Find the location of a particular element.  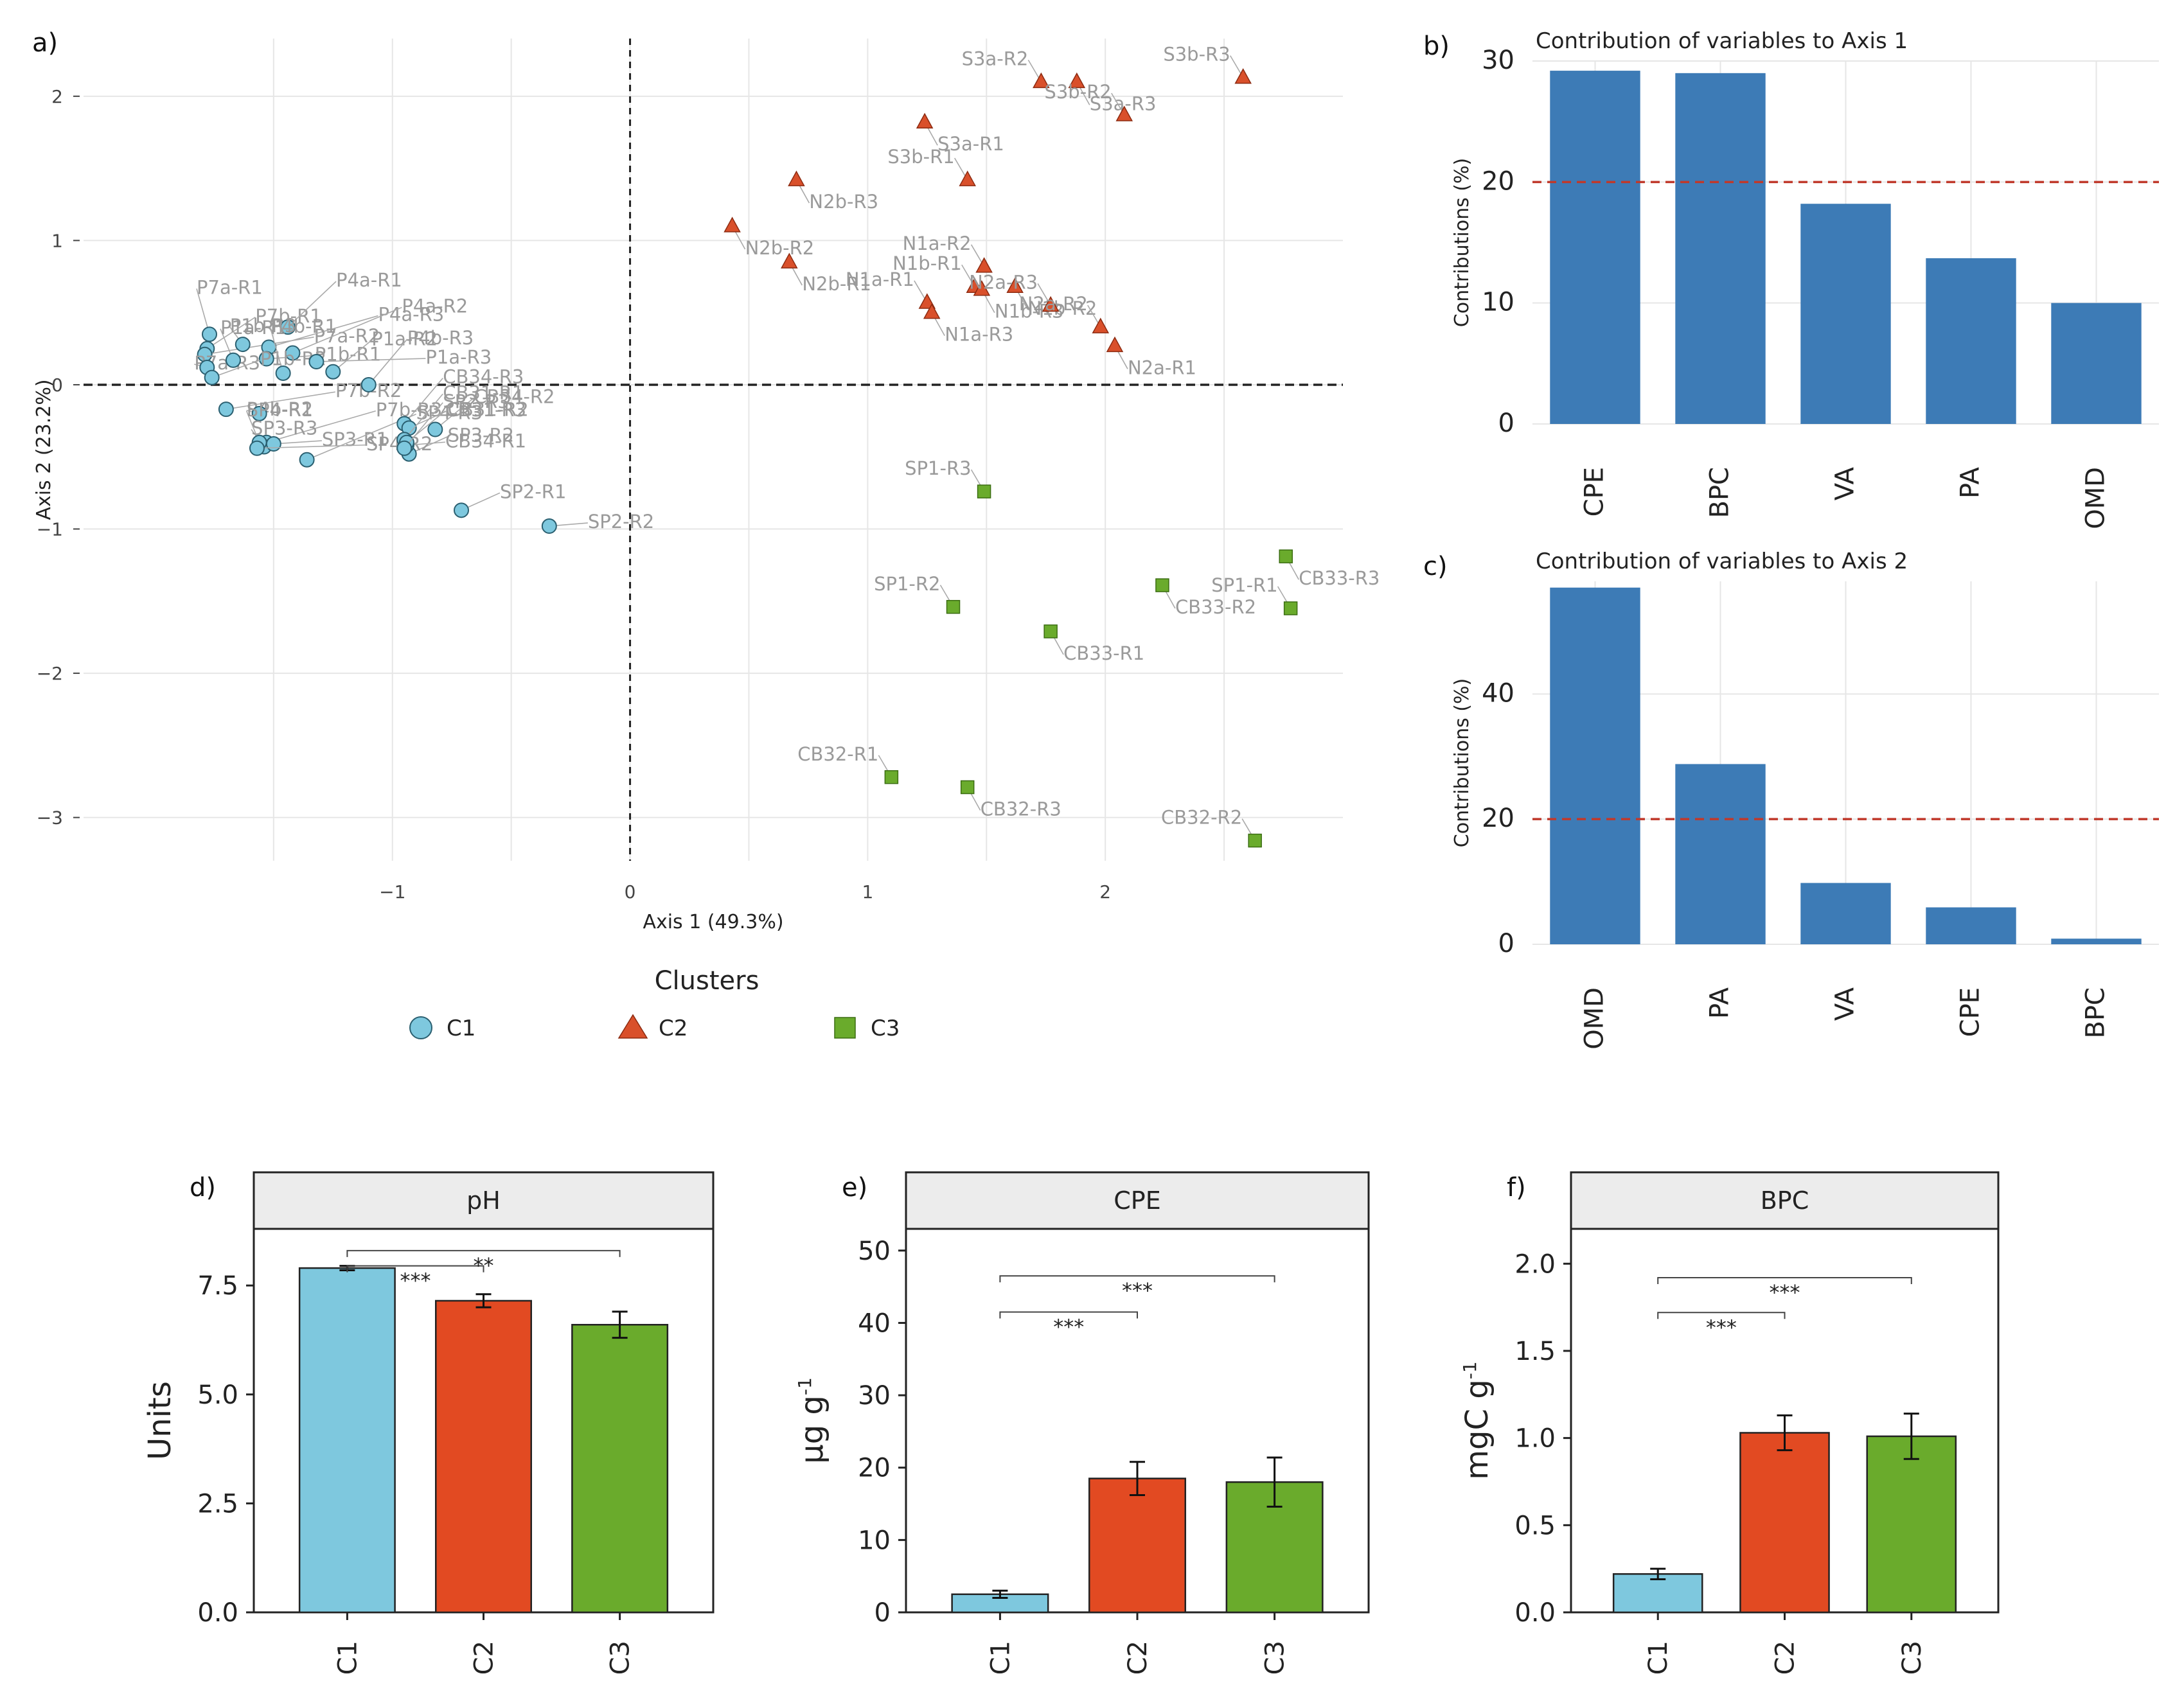

x-tick-label: VA is located at coordinates (1845, 1004).